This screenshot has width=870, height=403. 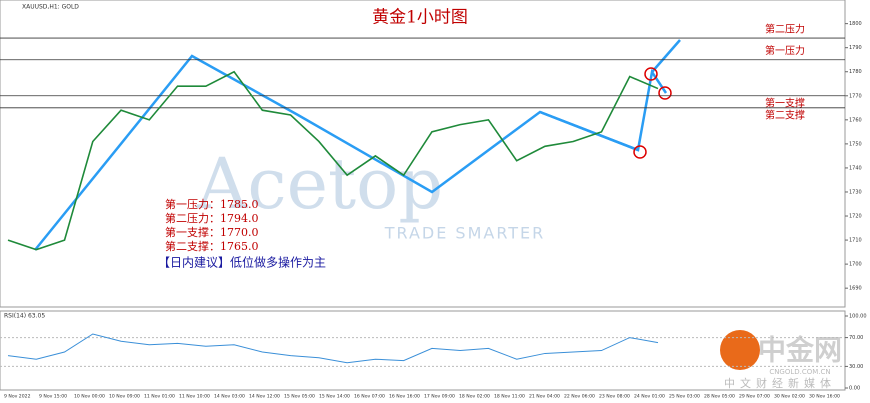 What do you see at coordinates (212, 232) in the screenshot?
I see `note: 第一支撑：1770.0` at bounding box center [212, 232].